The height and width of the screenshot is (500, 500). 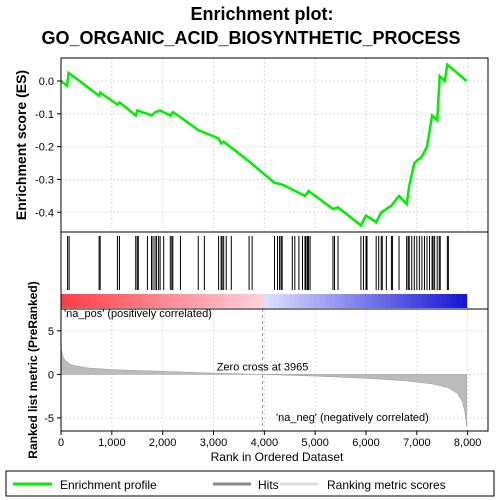 What do you see at coordinates (262, 14) in the screenshot?
I see `chart-title-line1: Enrichment plot:` at bounding box center [262, 14].